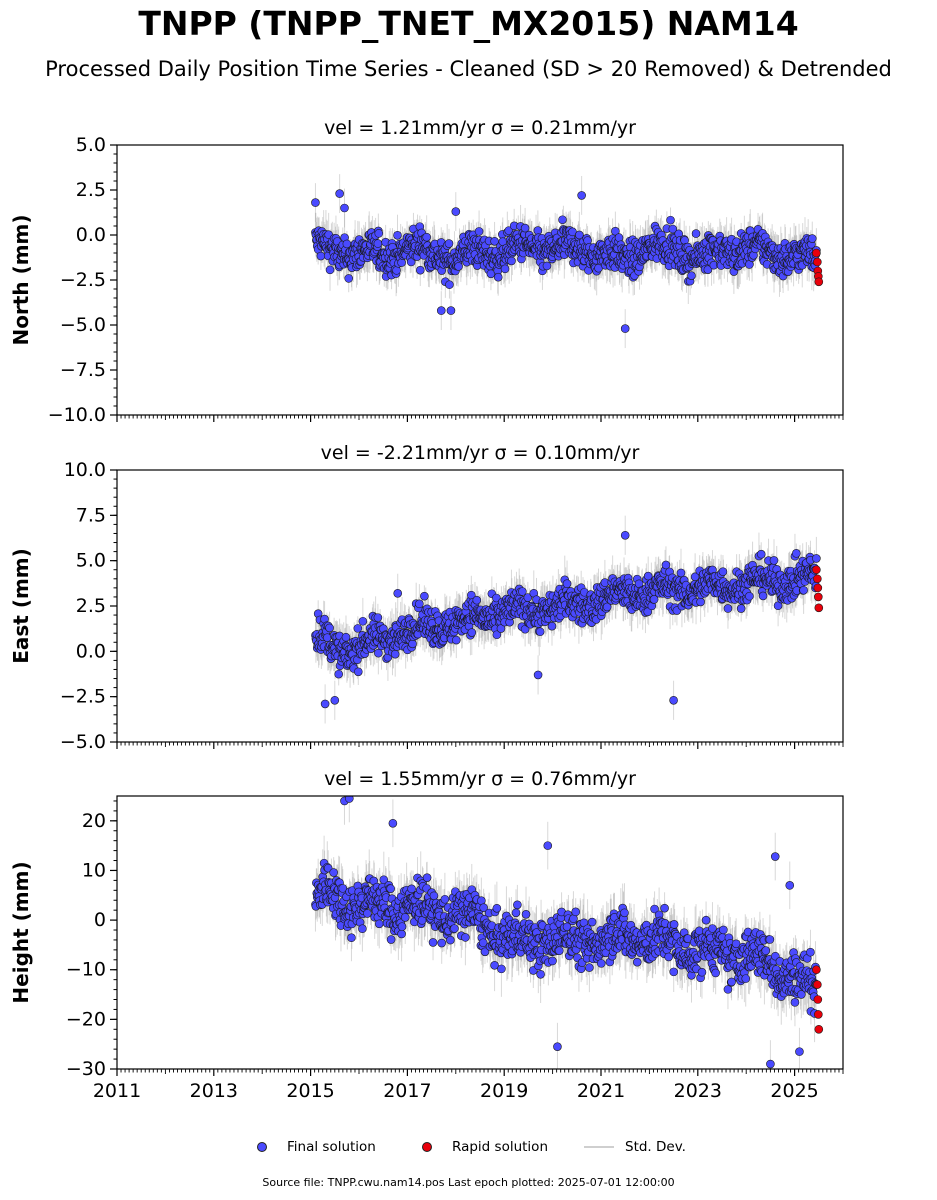  What do you see at coordinates (480, 128) in the screenshot?
I see `subplot-title: vel = 1.21mm/yr σ = 0.21mm/yr` at bounding box center [480, 128].